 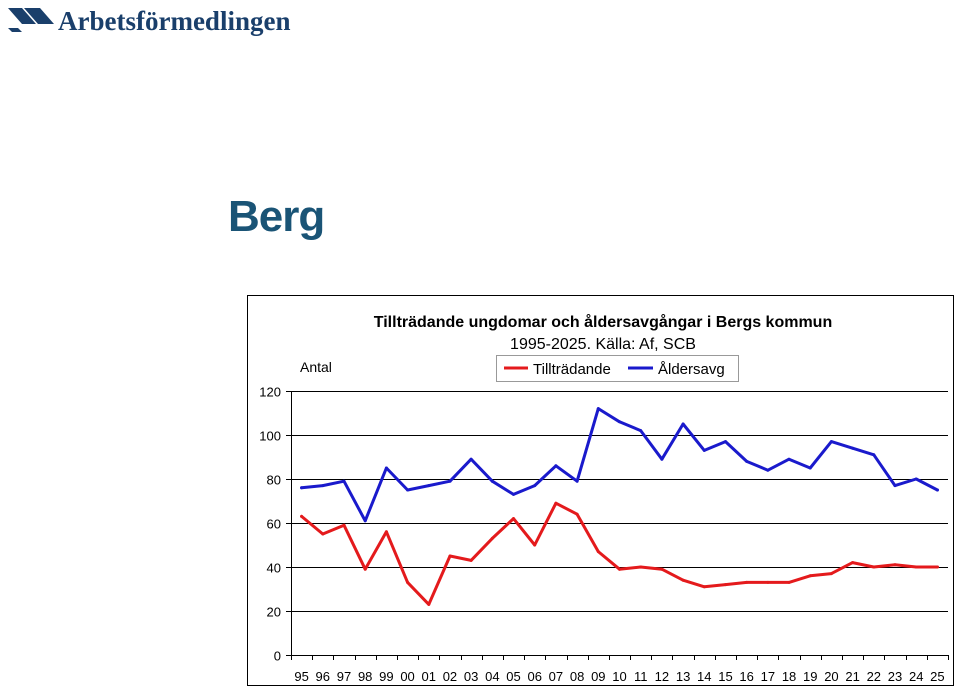 I want to click on x-tick-label: 13, so click(x=683, y=676).